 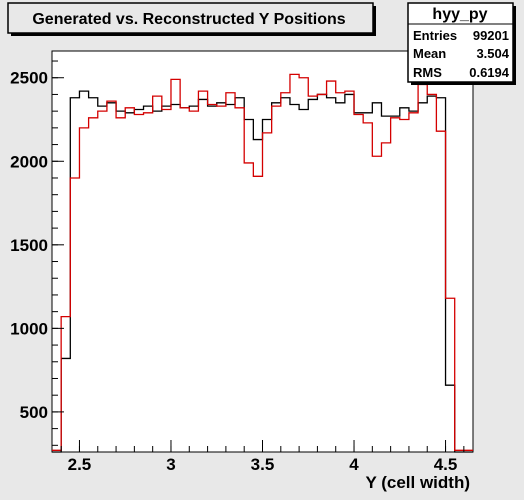 I want to click on x-tick-label: 4.5, so click(x=446, y=464).